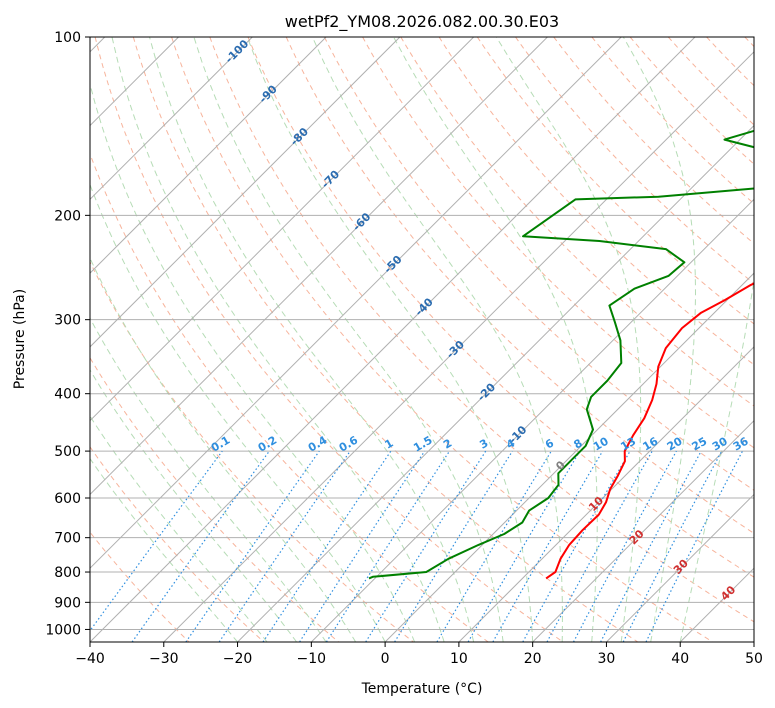  Describe the element at coordinates (680, 659) in the screenshot. I see `x-tick-label: 40` at that location.